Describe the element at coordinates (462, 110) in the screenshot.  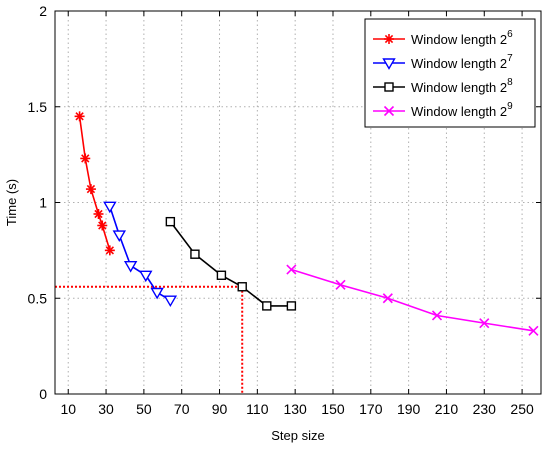
I see `legend-label: Window length 29` at that location.